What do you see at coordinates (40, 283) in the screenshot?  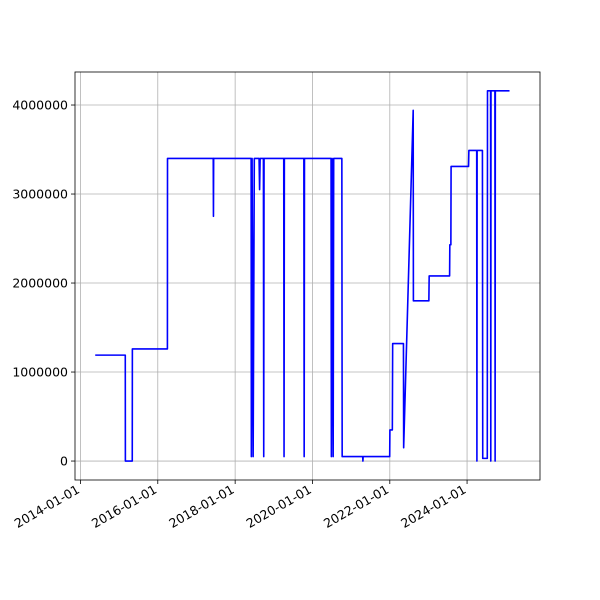 I see `y-tick-label: 2000000` at bounding box center [40, 283].